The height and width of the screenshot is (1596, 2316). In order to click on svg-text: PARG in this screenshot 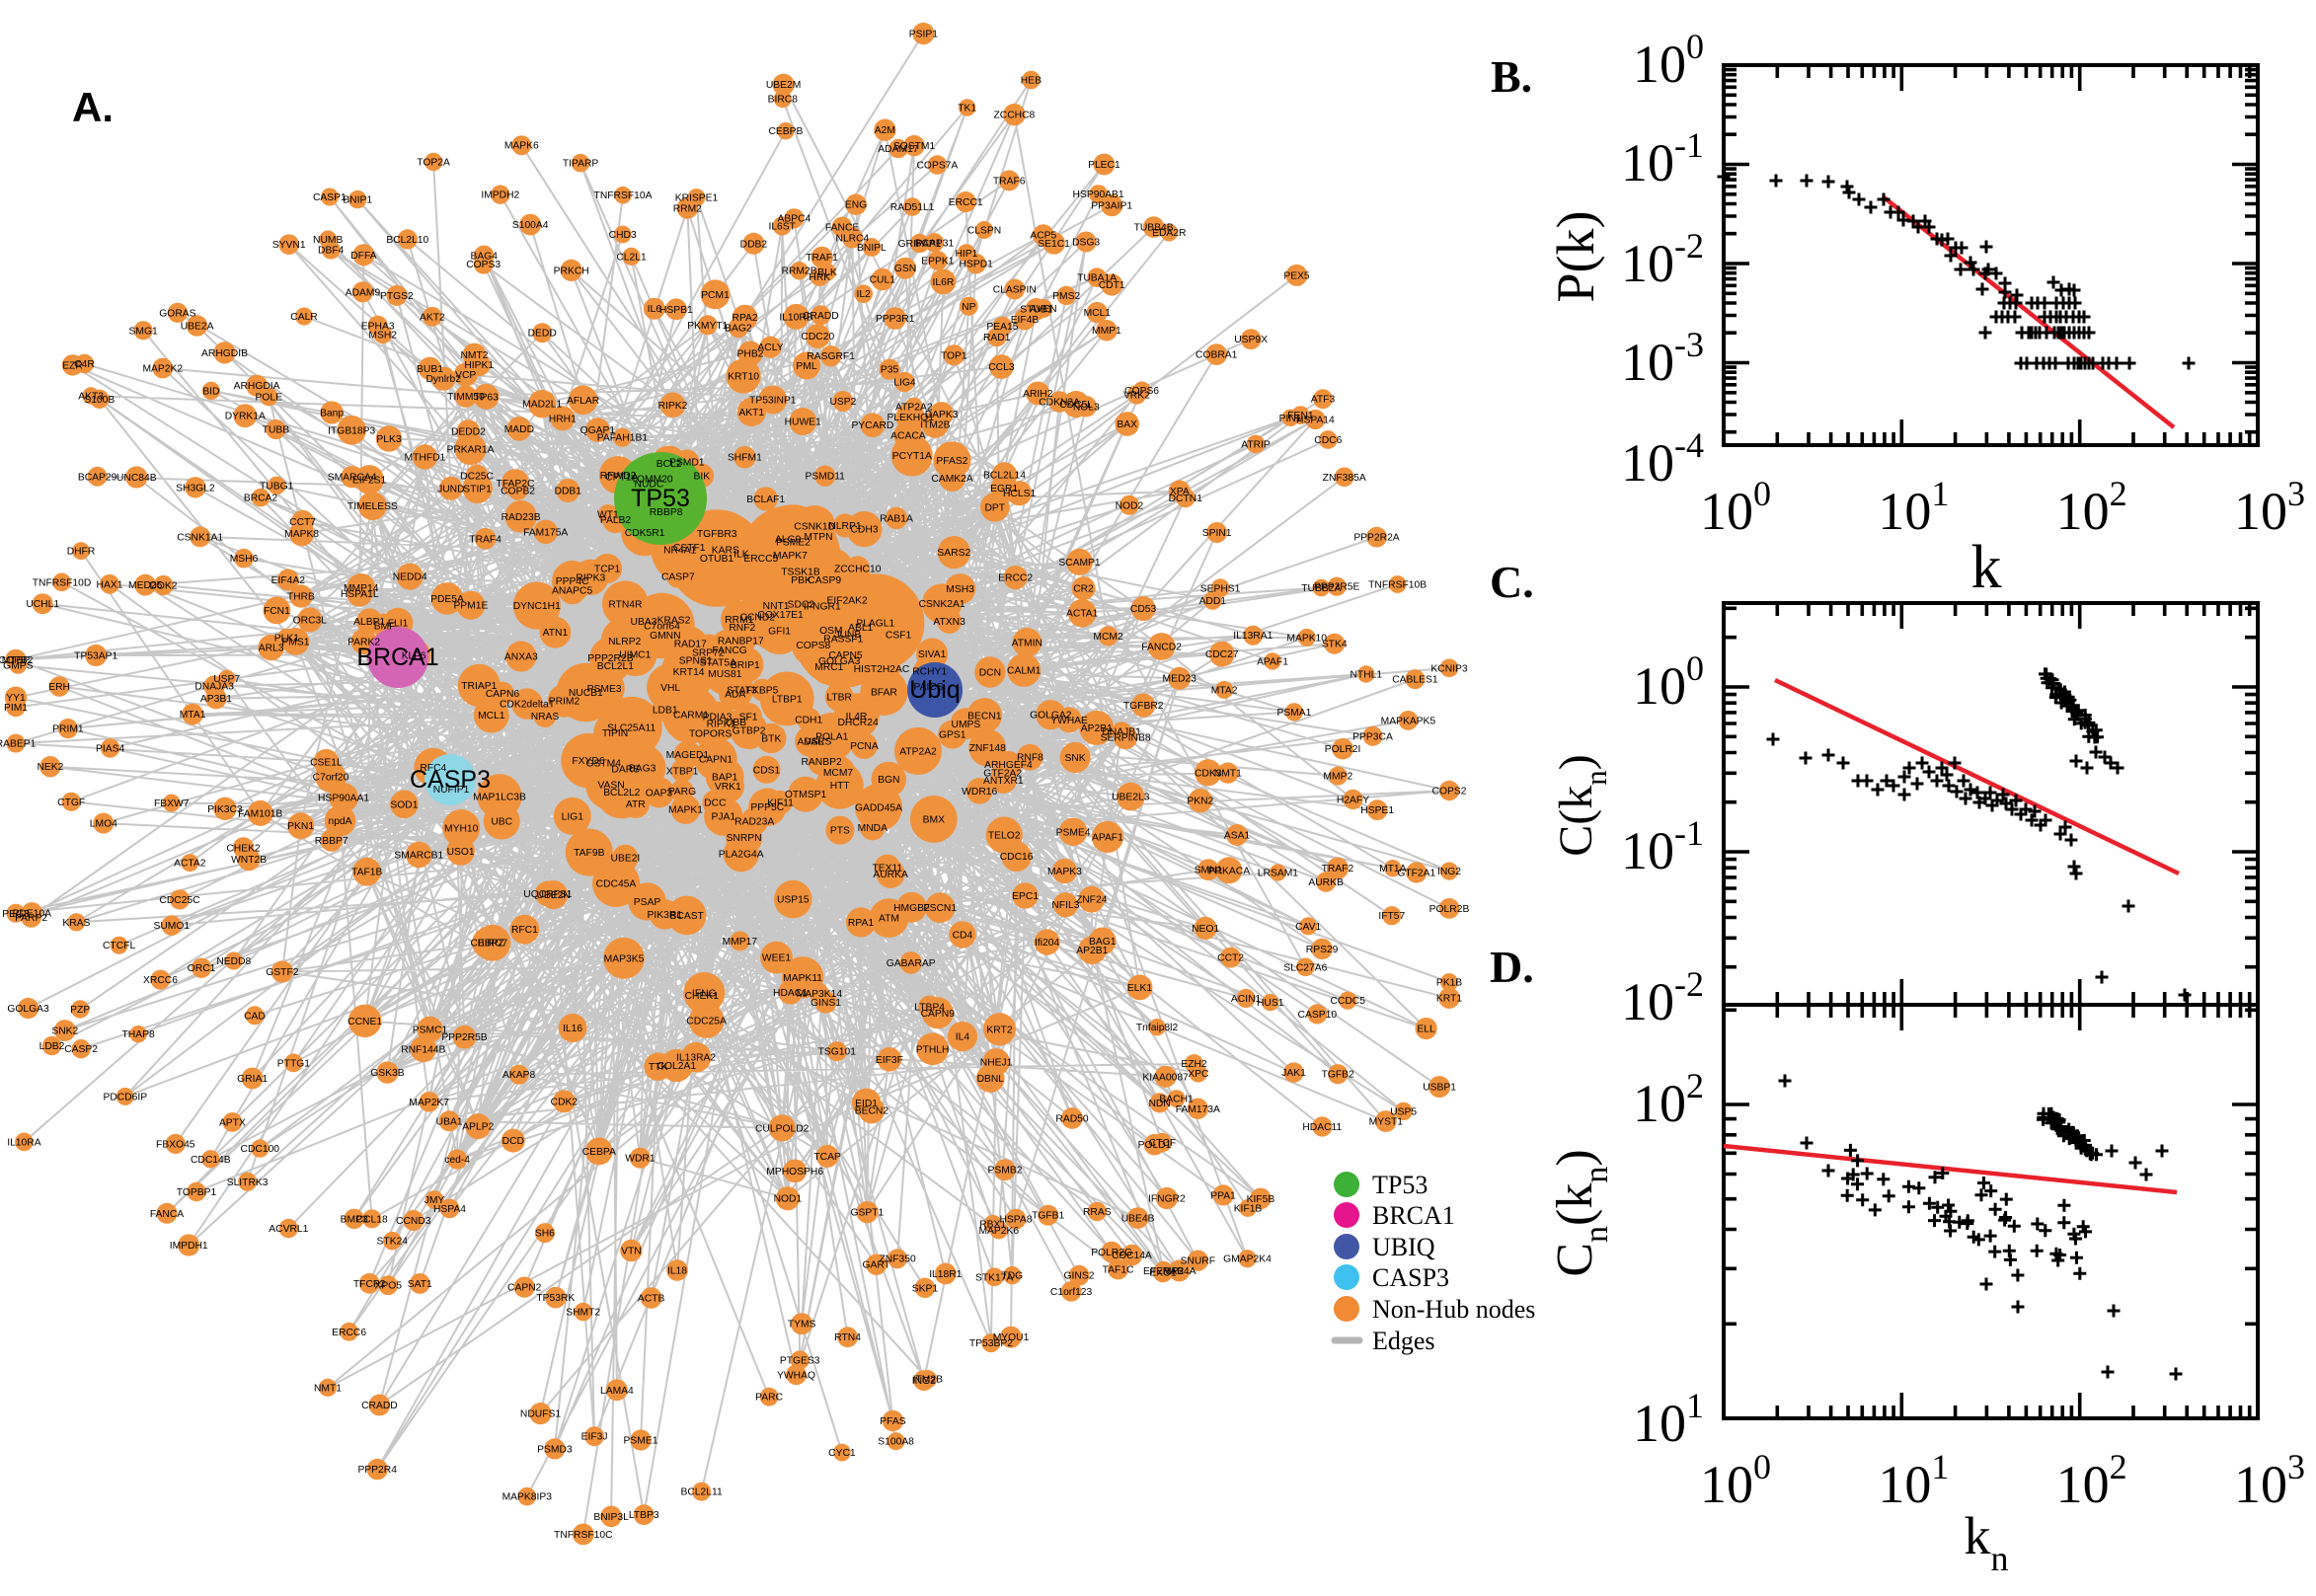, I will do `click(682, 792)`.